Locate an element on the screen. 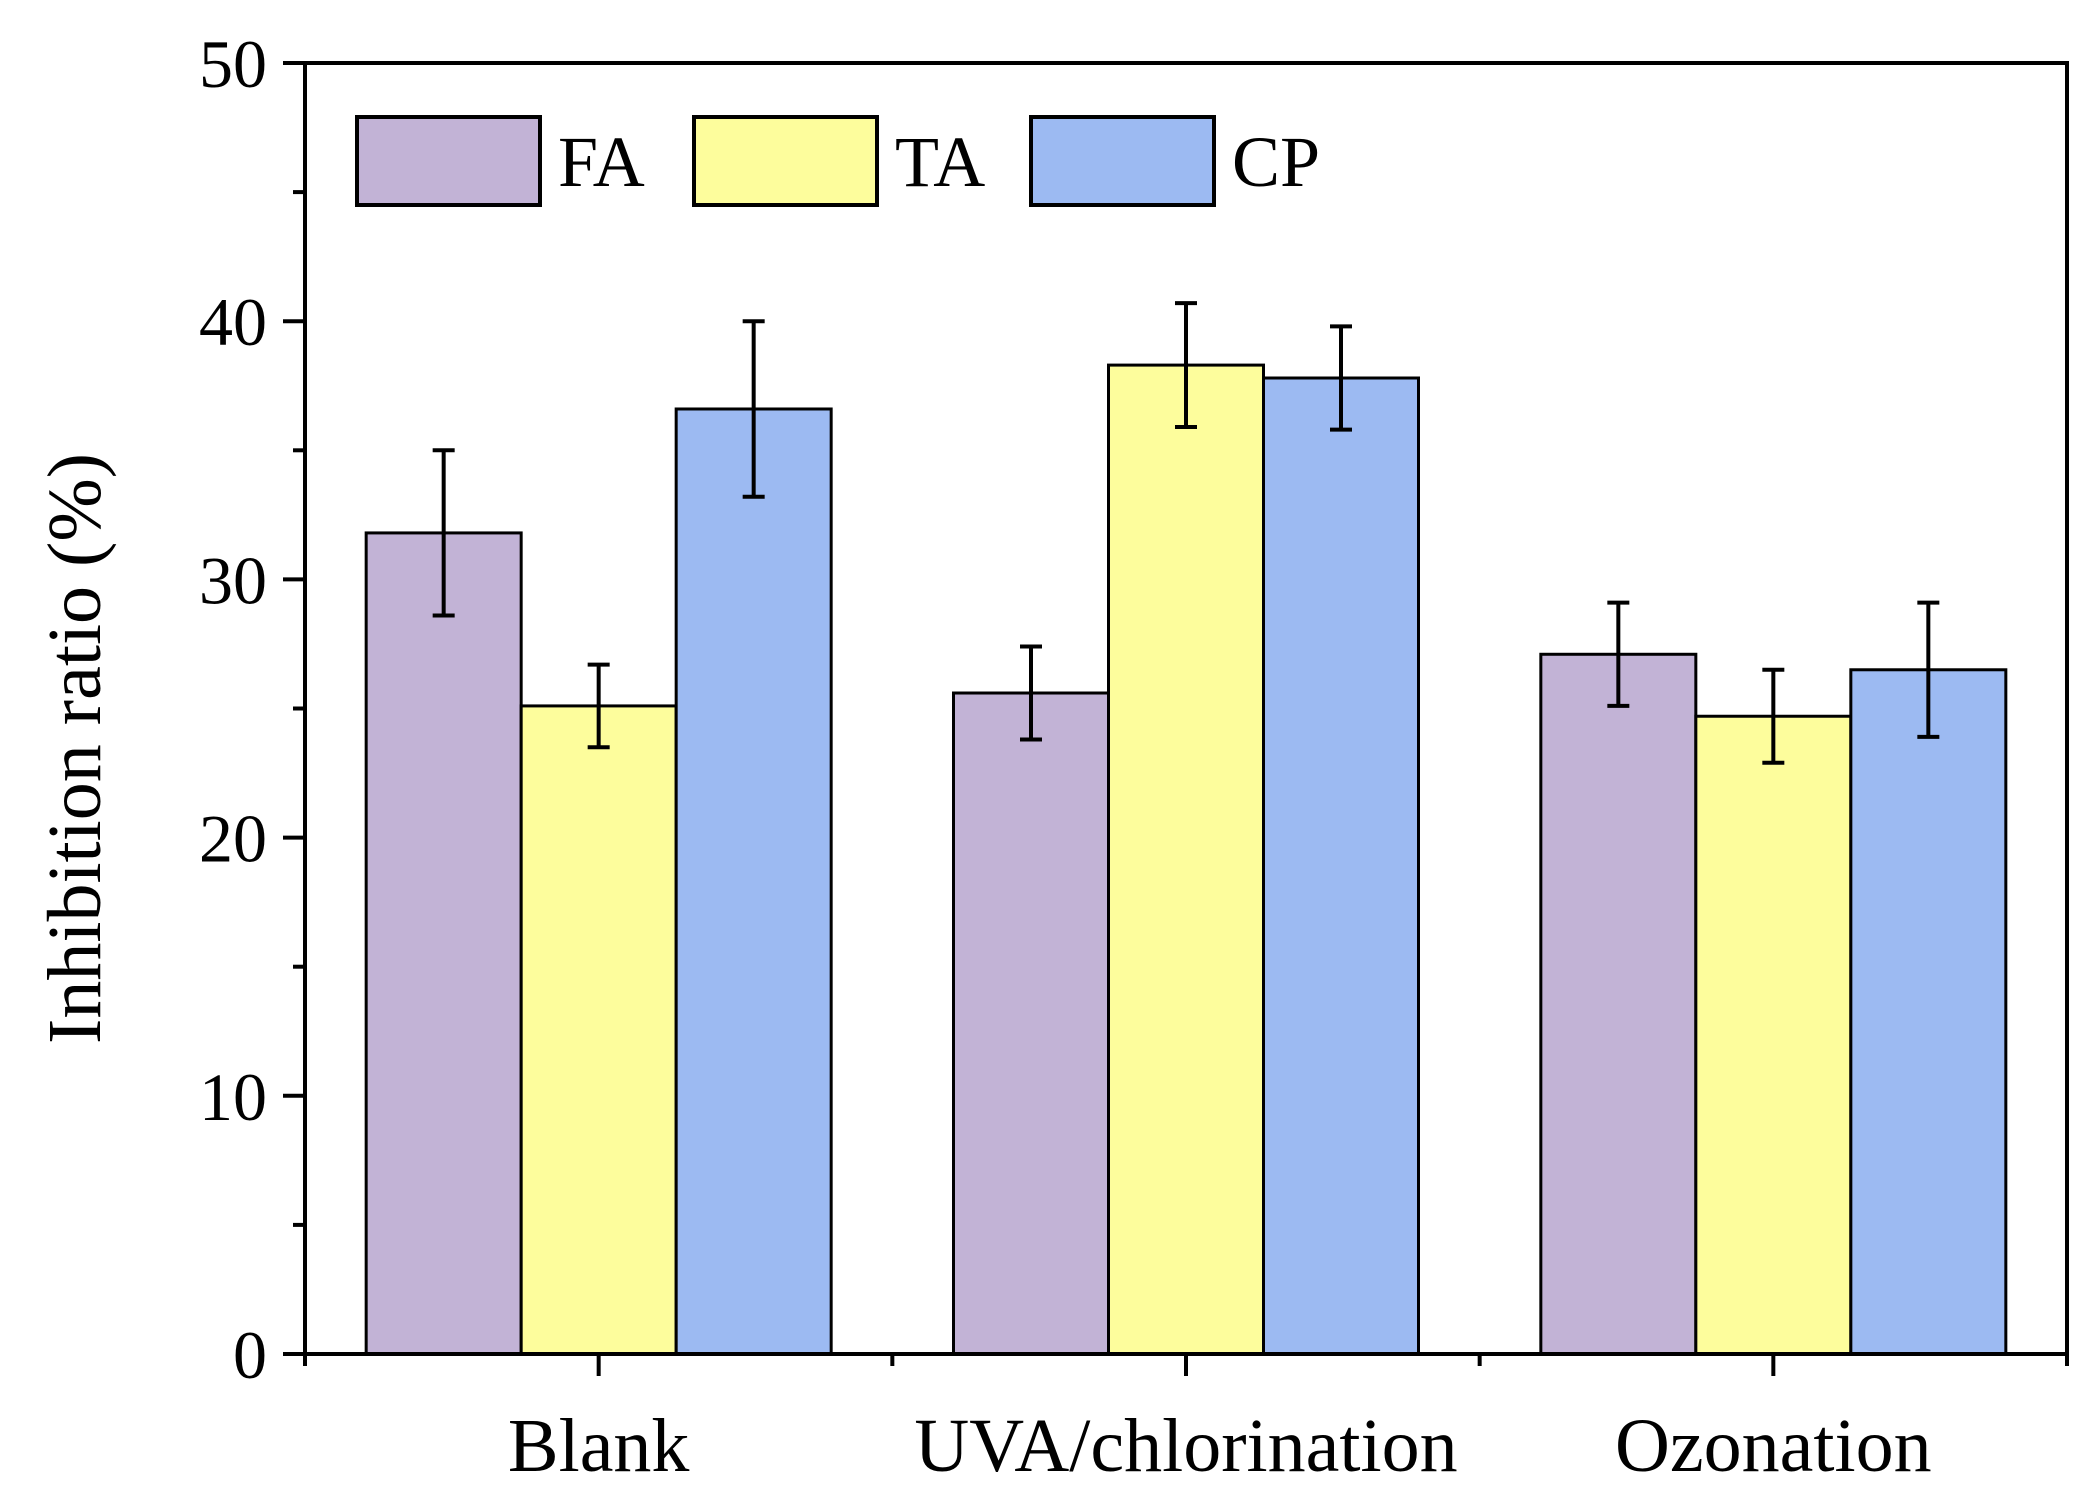 Image resolution: width=2097 pixels, height=1504 pixels. y-tick-label: 40 is located at coordinates (233, 322).